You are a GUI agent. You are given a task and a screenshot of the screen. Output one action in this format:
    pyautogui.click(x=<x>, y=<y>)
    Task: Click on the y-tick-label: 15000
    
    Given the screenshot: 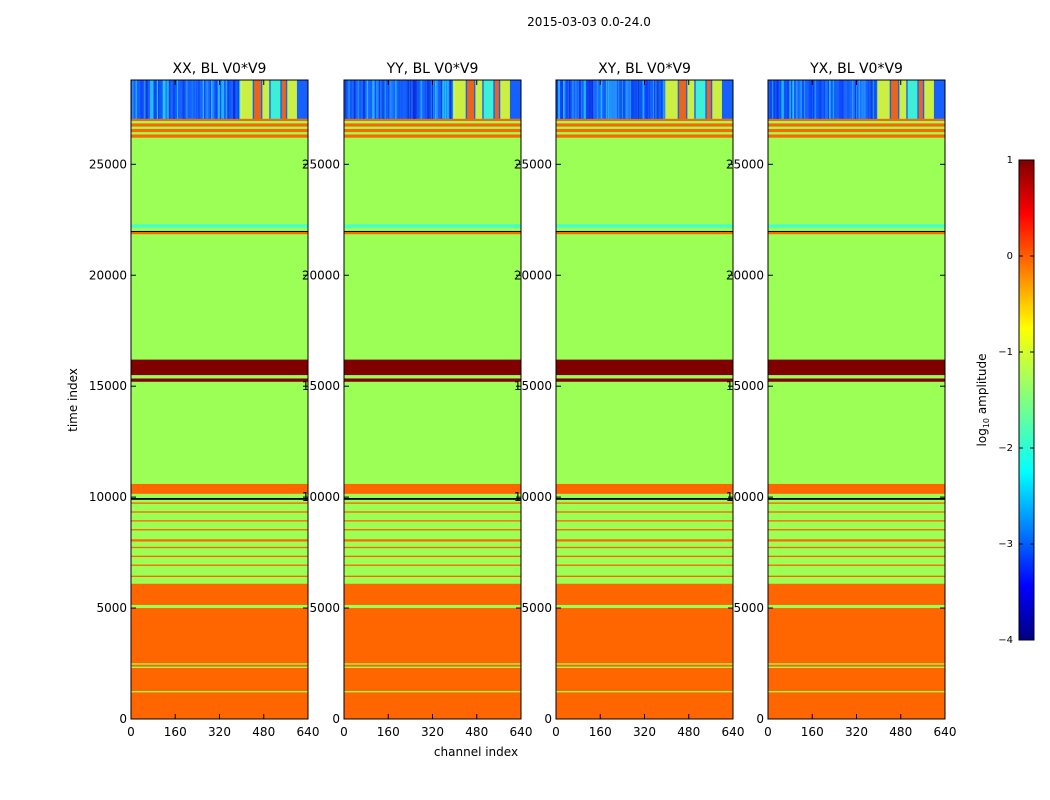 What is the action you would take?
    pyautogui.click(x=745, y=386)
    